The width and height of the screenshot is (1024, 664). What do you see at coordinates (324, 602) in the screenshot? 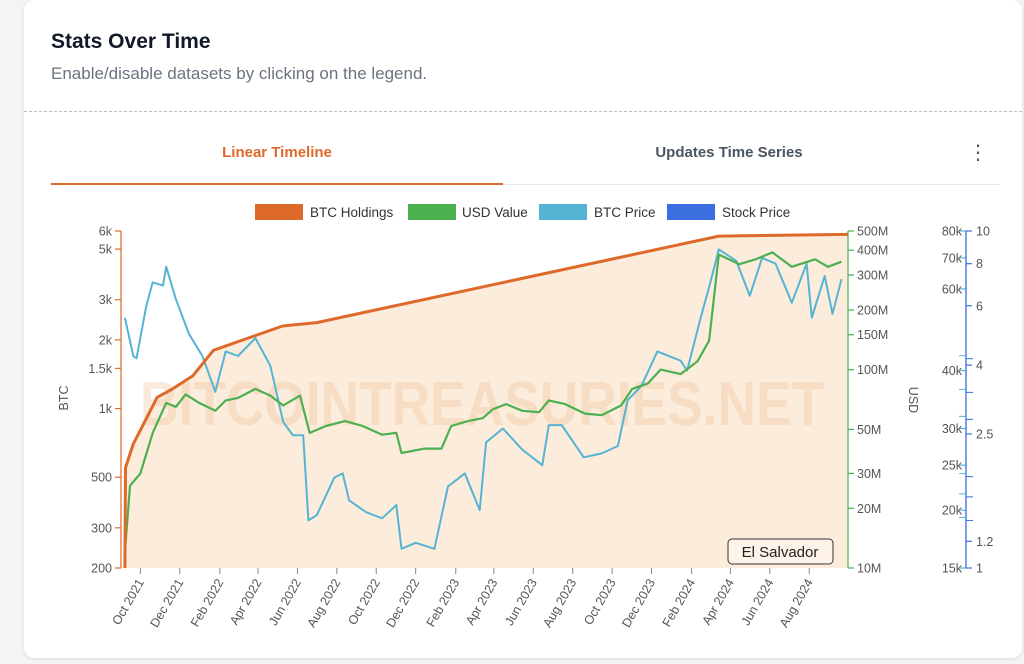
I see `x-axis-tick-label: Aug 2022` at bounding box center [324, 602].